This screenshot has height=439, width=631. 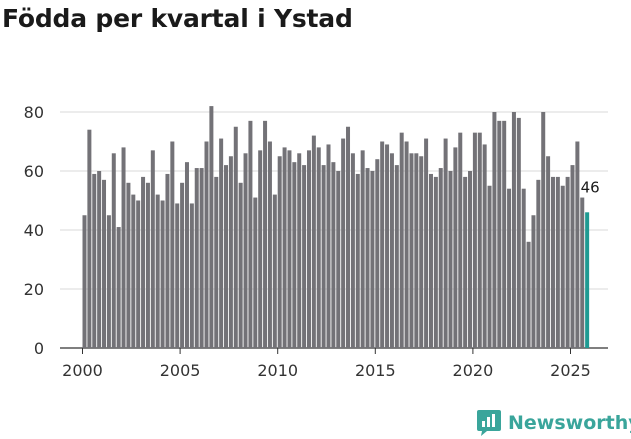 What do you see at coordinates (326, 364) in the screenshot?
I see `x-axis: 2000 2005 2010 2015 2020 2025` at bounding box center [326, 364].